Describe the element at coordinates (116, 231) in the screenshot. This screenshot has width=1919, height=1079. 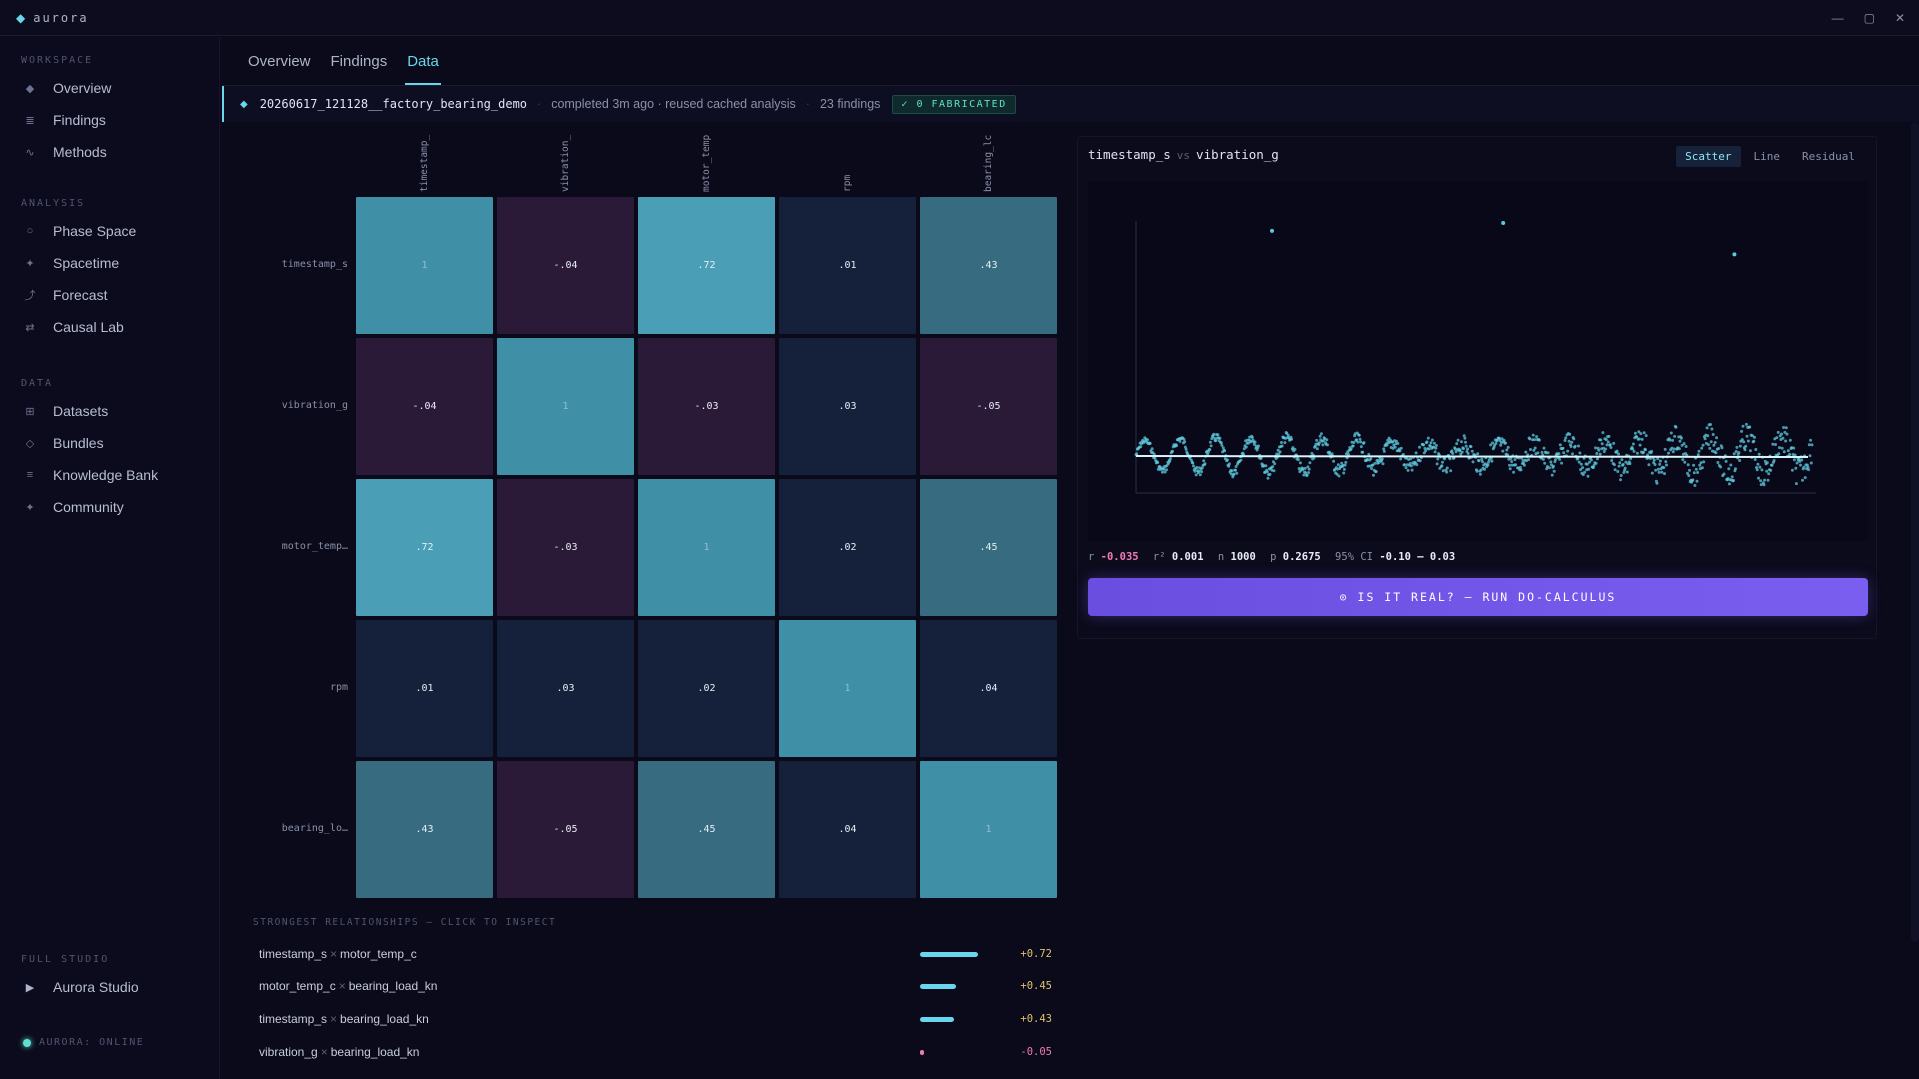
I see `sidebar-item-phase-space: ○ Phase Space` at that location.